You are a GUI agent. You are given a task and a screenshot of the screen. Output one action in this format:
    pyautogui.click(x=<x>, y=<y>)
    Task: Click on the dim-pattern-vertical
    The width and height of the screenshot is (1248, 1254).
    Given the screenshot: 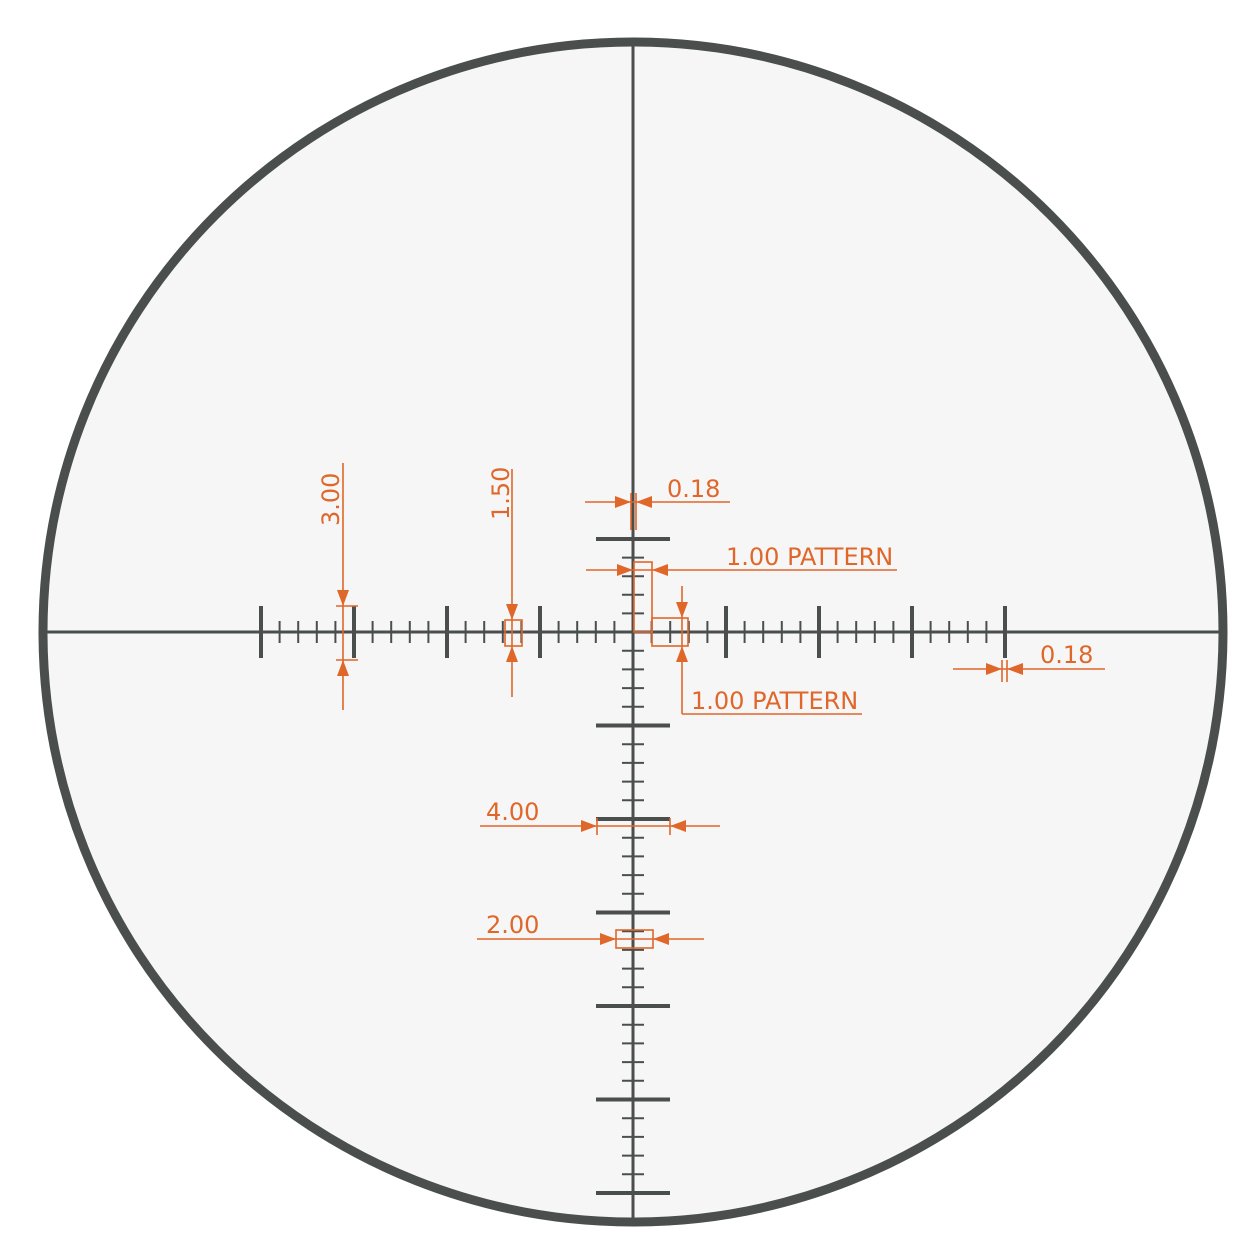 What is the action you would take?
    pyautogui.click(x=741, y=597)
    